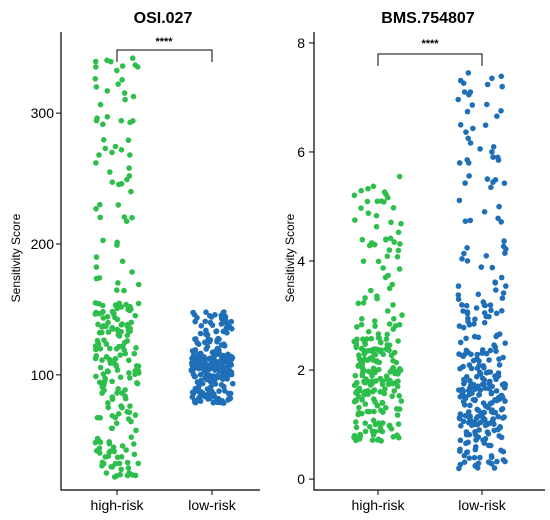 Image resolution: width=550 pixels, height=520 pixels. I want to click on y-tick-label: 300, so click(43, 113).